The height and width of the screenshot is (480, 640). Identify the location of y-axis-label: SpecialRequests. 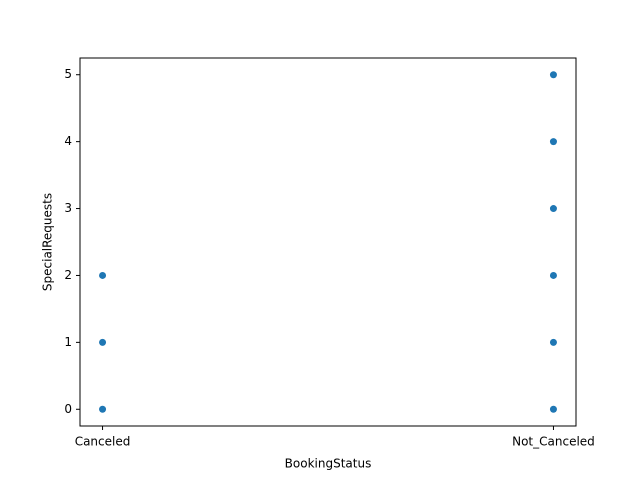
(48, 242).